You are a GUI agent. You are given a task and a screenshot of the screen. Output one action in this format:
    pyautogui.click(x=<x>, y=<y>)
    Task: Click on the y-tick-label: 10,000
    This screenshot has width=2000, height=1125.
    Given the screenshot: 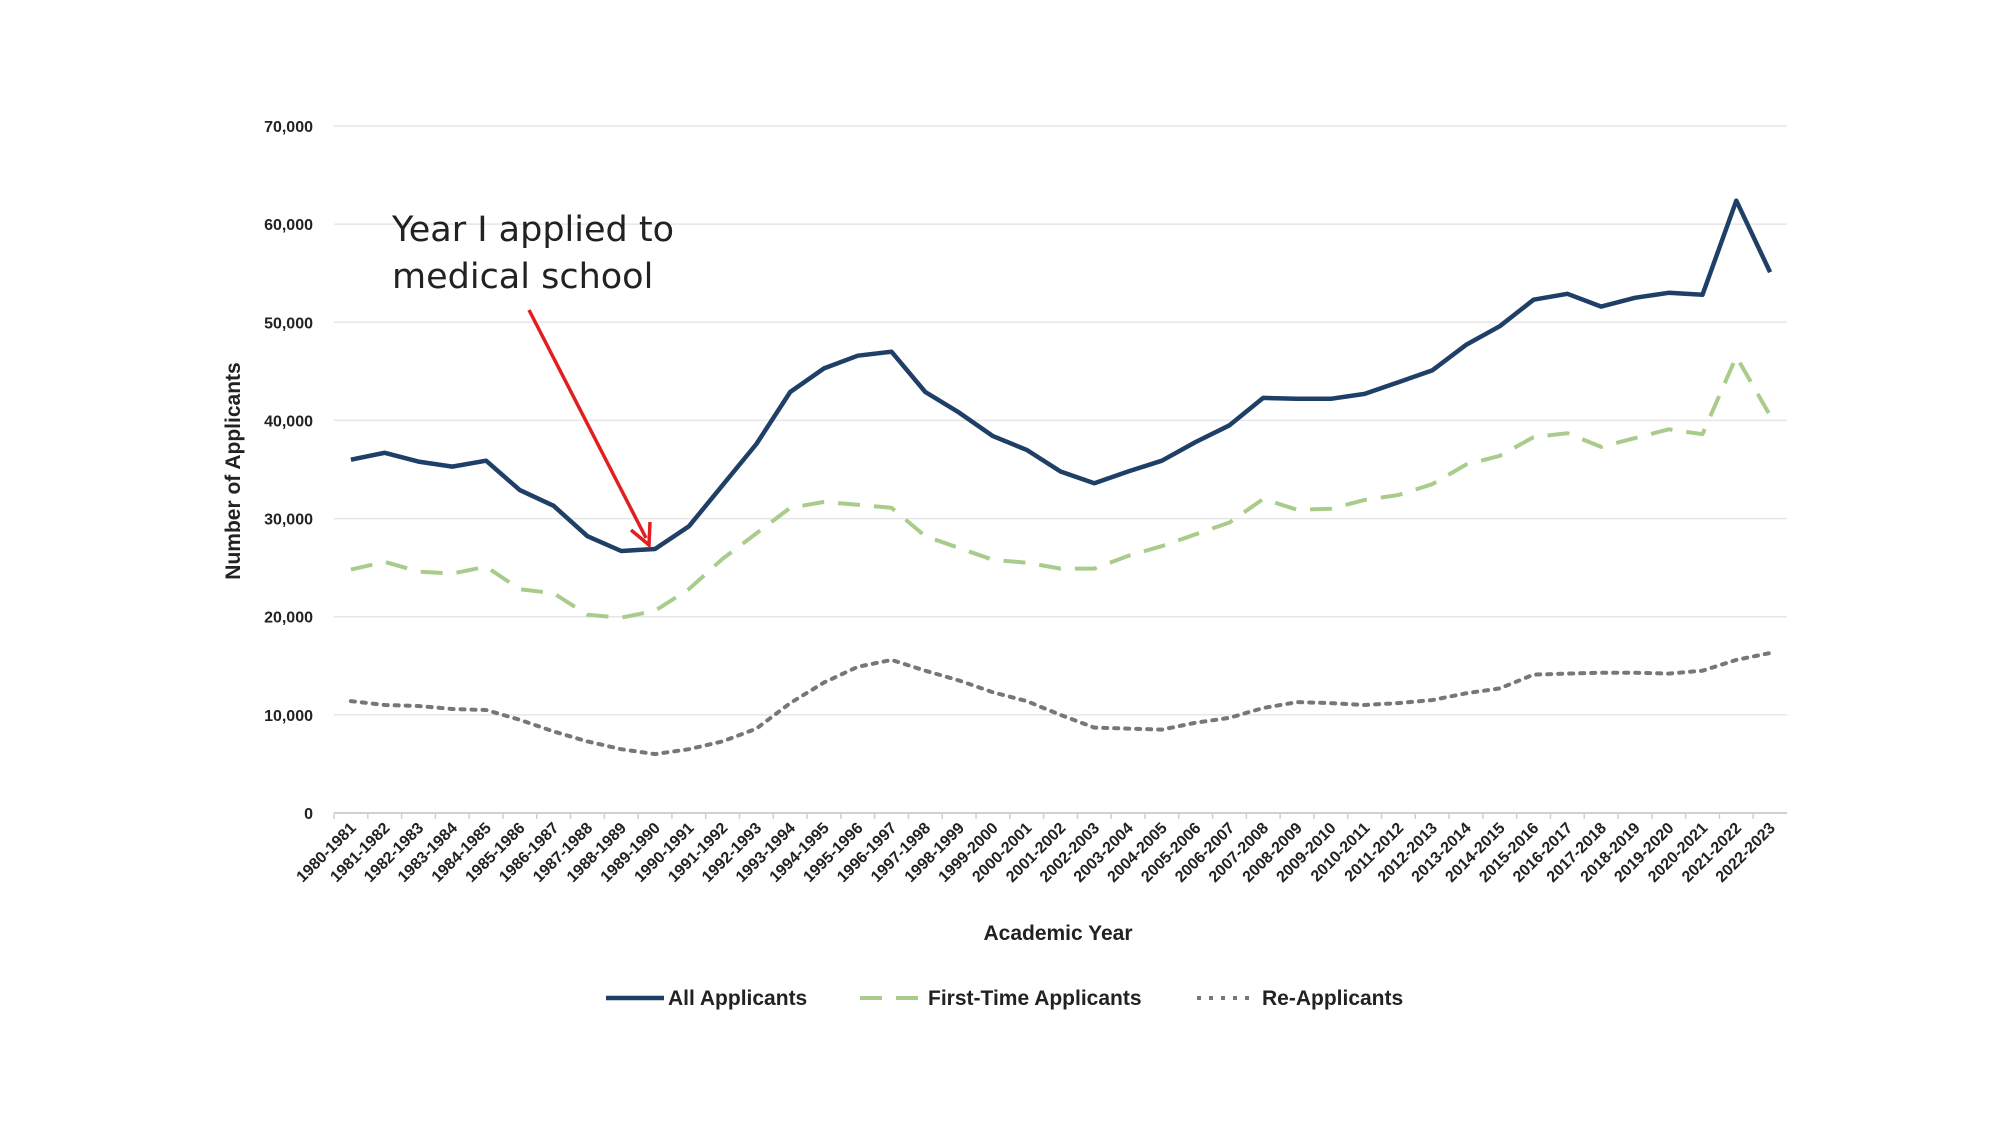 What is the action you would take?
    pyautogui.click(x=288, y=716)
    